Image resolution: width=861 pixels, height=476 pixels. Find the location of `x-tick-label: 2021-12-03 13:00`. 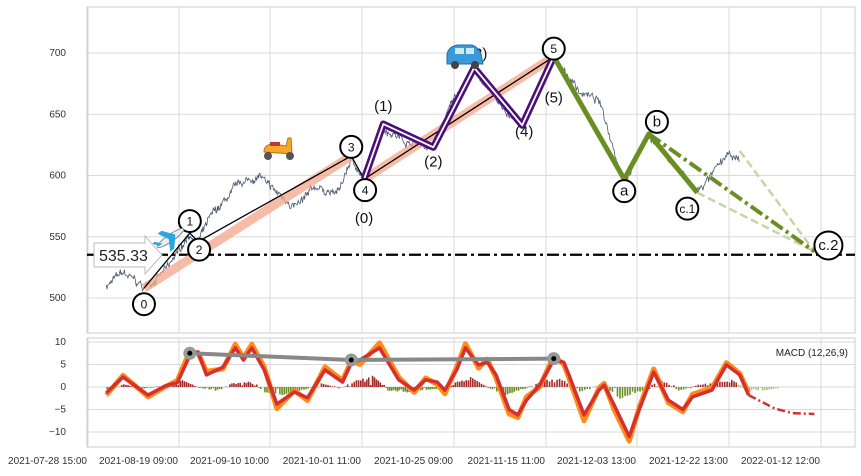

x-tick-label: 2021-12-03 13:00 is located at coordinates (596, 461).